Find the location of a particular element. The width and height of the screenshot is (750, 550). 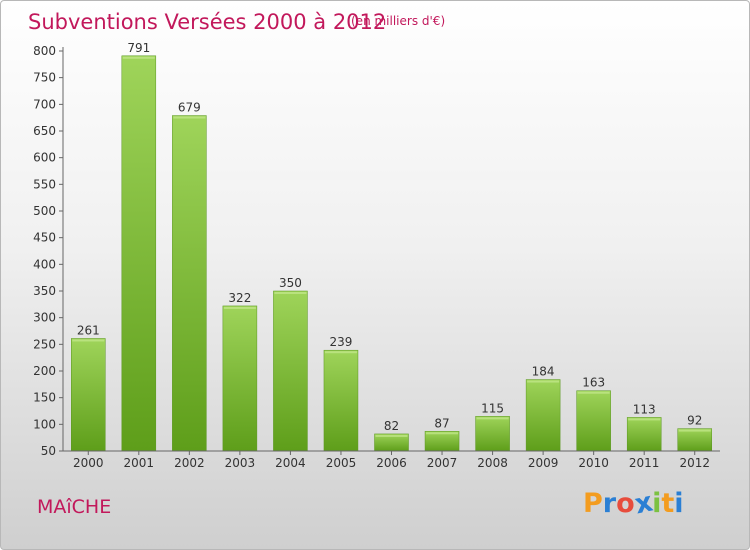

y-tick-label: 100 is located at coordinates (44, 424).